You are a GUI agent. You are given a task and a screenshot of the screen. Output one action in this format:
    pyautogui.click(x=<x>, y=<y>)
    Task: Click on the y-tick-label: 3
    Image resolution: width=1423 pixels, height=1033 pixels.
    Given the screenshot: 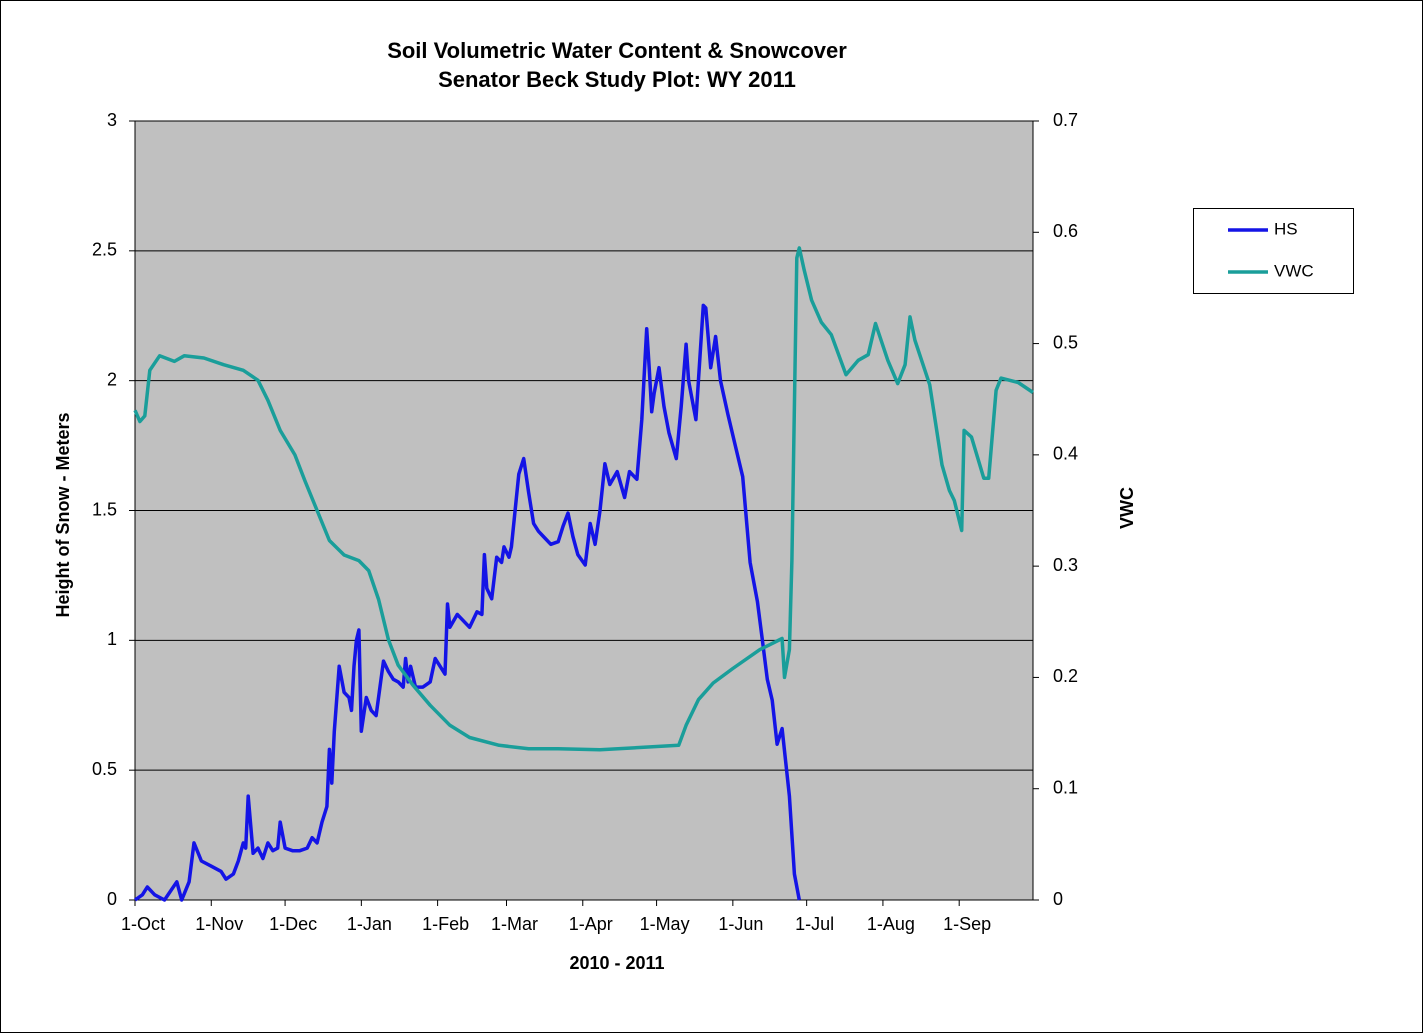 What is the action you would take?
    pyautogui.click(x=112, y=120)
    